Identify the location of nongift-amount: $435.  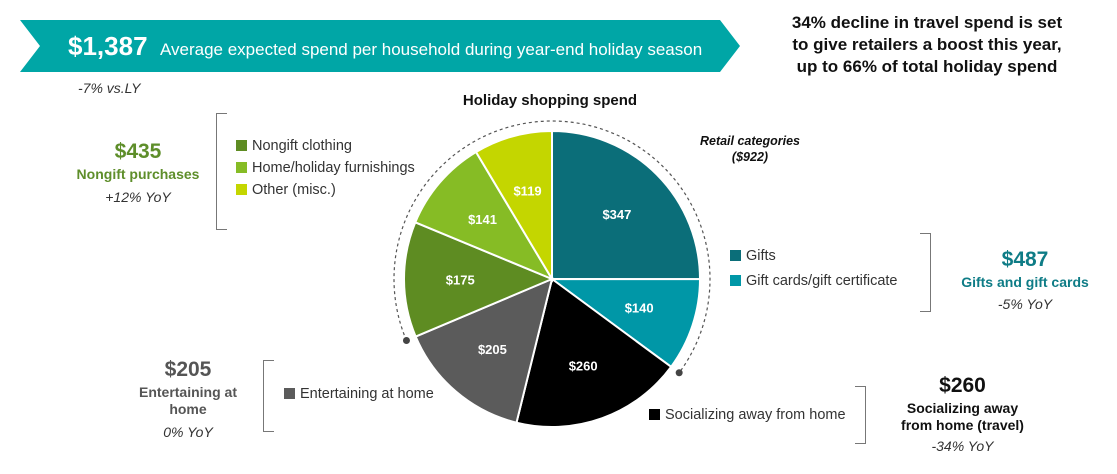
(138, 151).